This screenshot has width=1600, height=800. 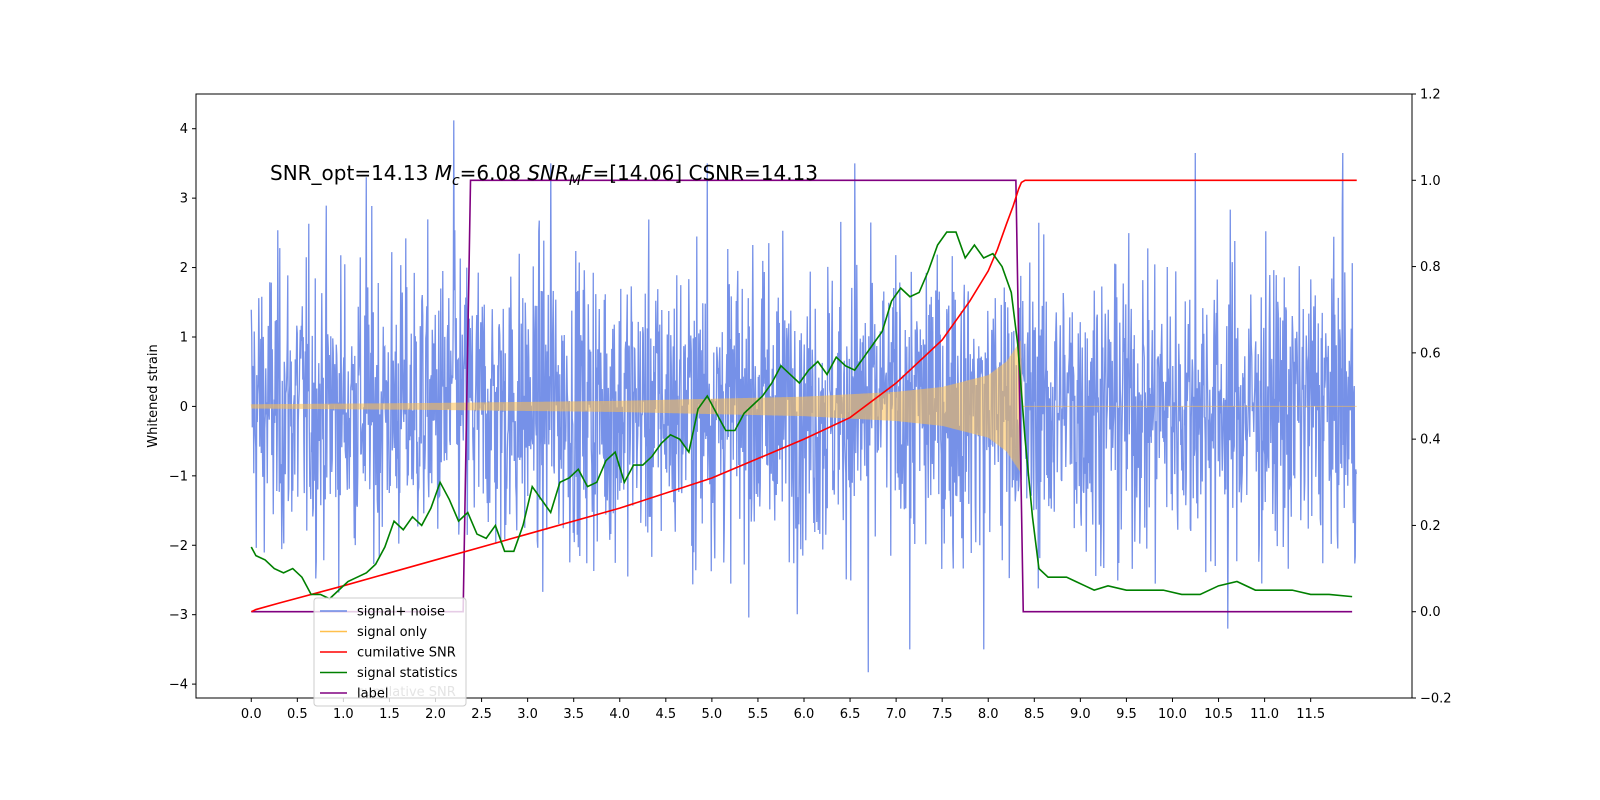 What do you see at coordinates (178, 546) in the screenshot?
I see `y-tick-label: −2` at bounding box center [178, 546].